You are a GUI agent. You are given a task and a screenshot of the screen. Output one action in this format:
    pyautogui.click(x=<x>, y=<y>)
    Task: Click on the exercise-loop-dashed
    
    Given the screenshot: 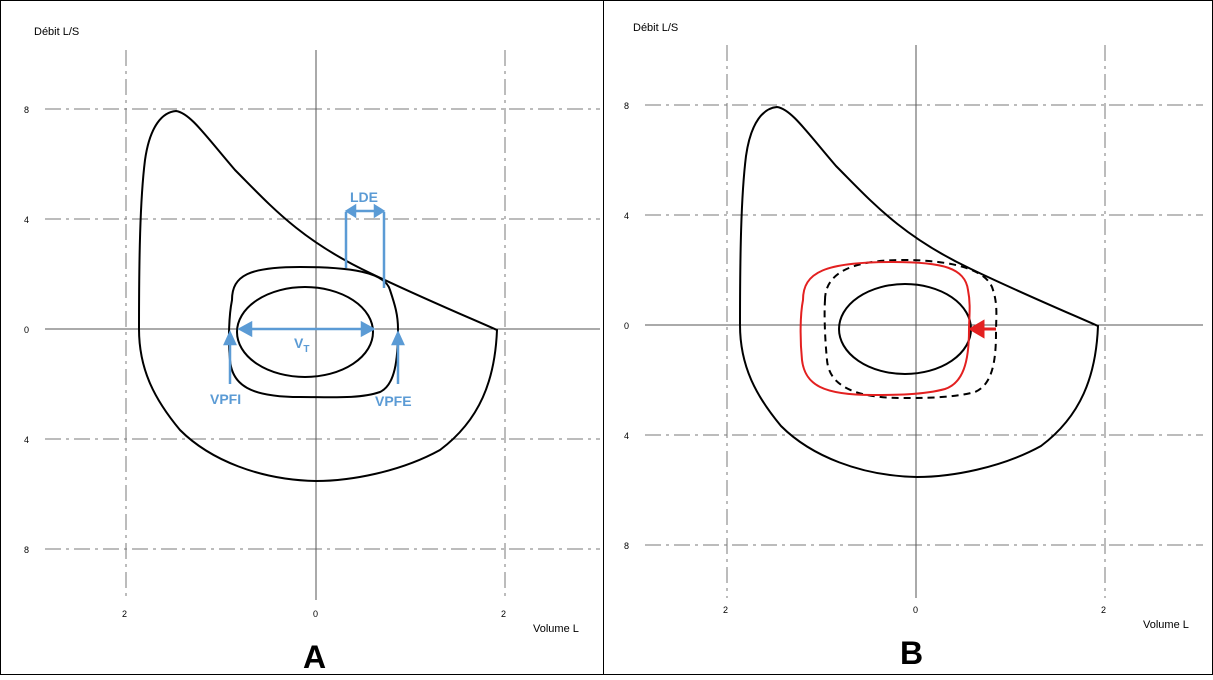 What is the action you would take?
    pyautogui.click(x=910, y=329)
    